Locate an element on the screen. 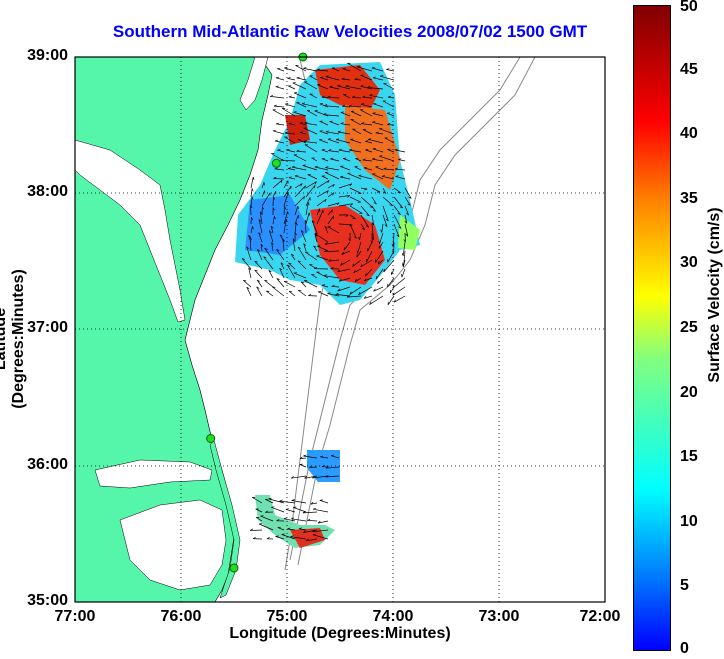  radar-station-marker is located at coordinates (234, 568).